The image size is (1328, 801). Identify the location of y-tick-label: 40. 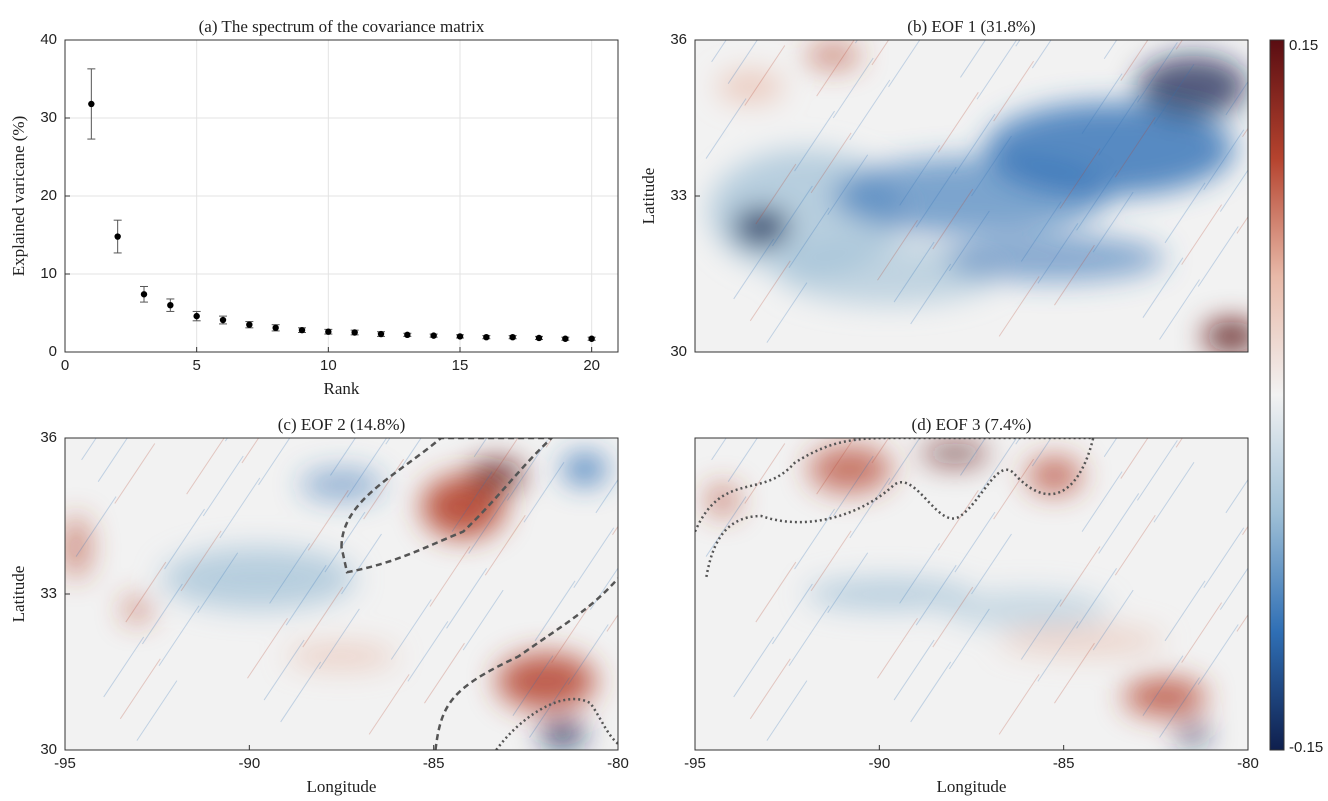
(48, 39).